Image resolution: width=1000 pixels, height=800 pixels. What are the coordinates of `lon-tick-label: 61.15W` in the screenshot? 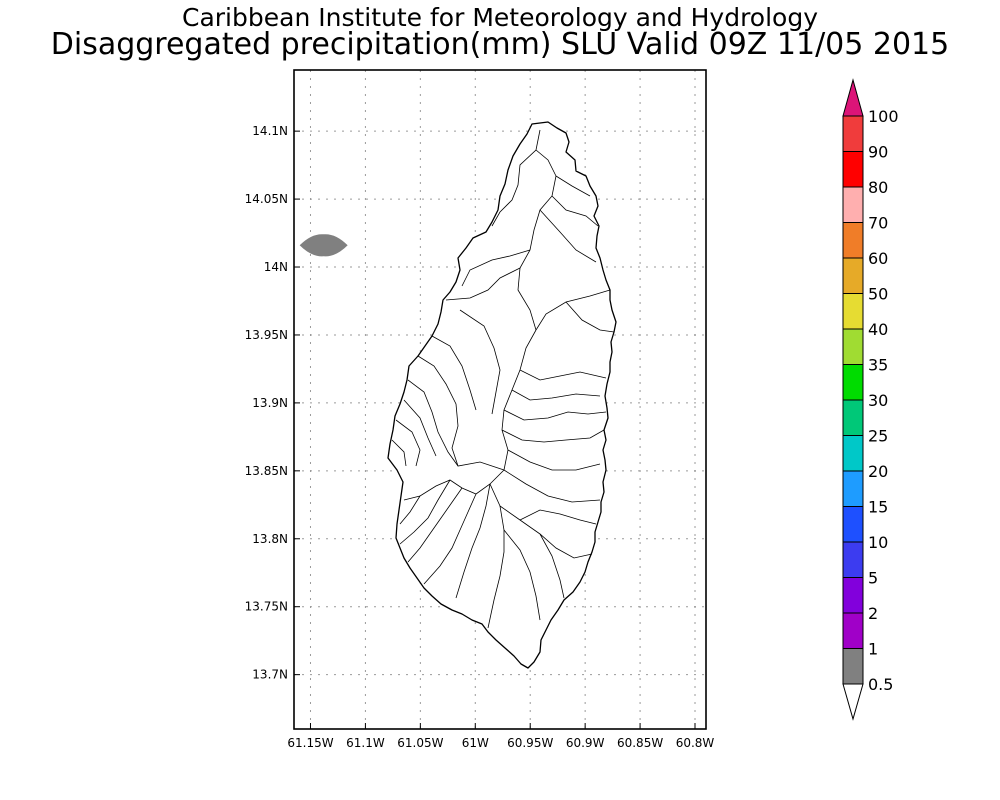 It's located at (310, 743).